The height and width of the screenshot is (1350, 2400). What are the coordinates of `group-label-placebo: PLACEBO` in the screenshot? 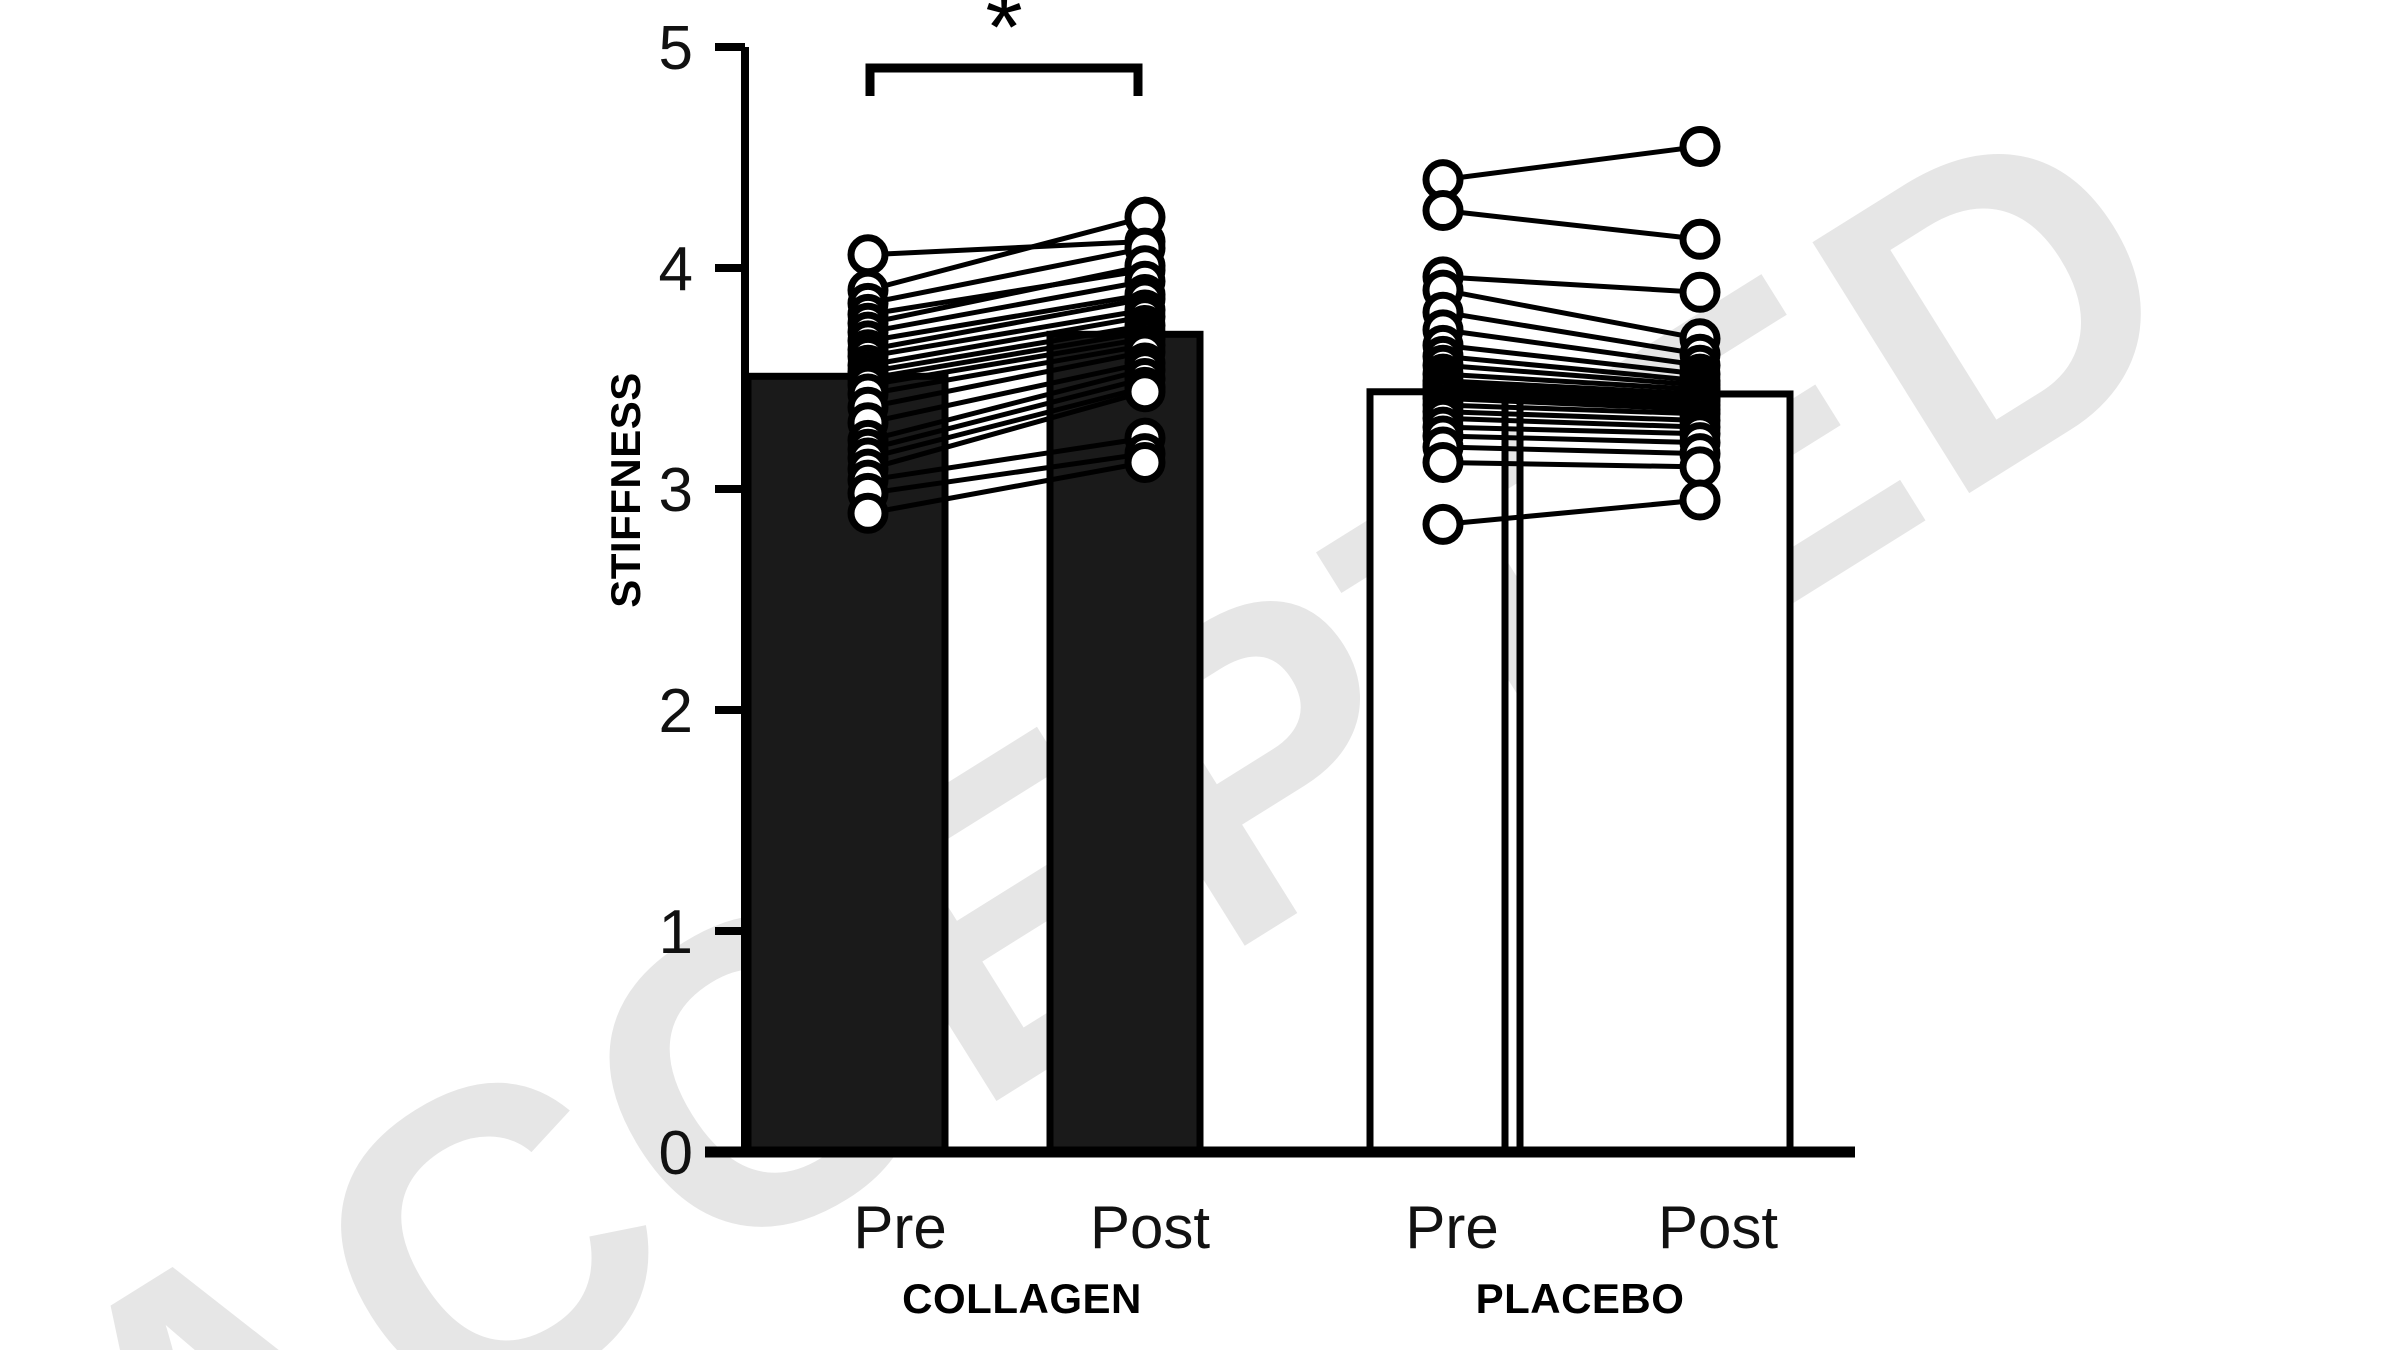 It's located at (1580, 1298).